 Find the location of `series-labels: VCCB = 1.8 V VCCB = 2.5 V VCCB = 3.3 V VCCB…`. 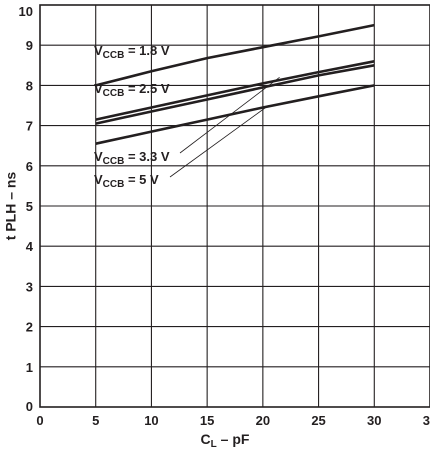

series-labels: VCCB = 1.8 V VCCB = 2.5 V VCCB = 3.3 V VCCB… is located at coordinates (132, 116).